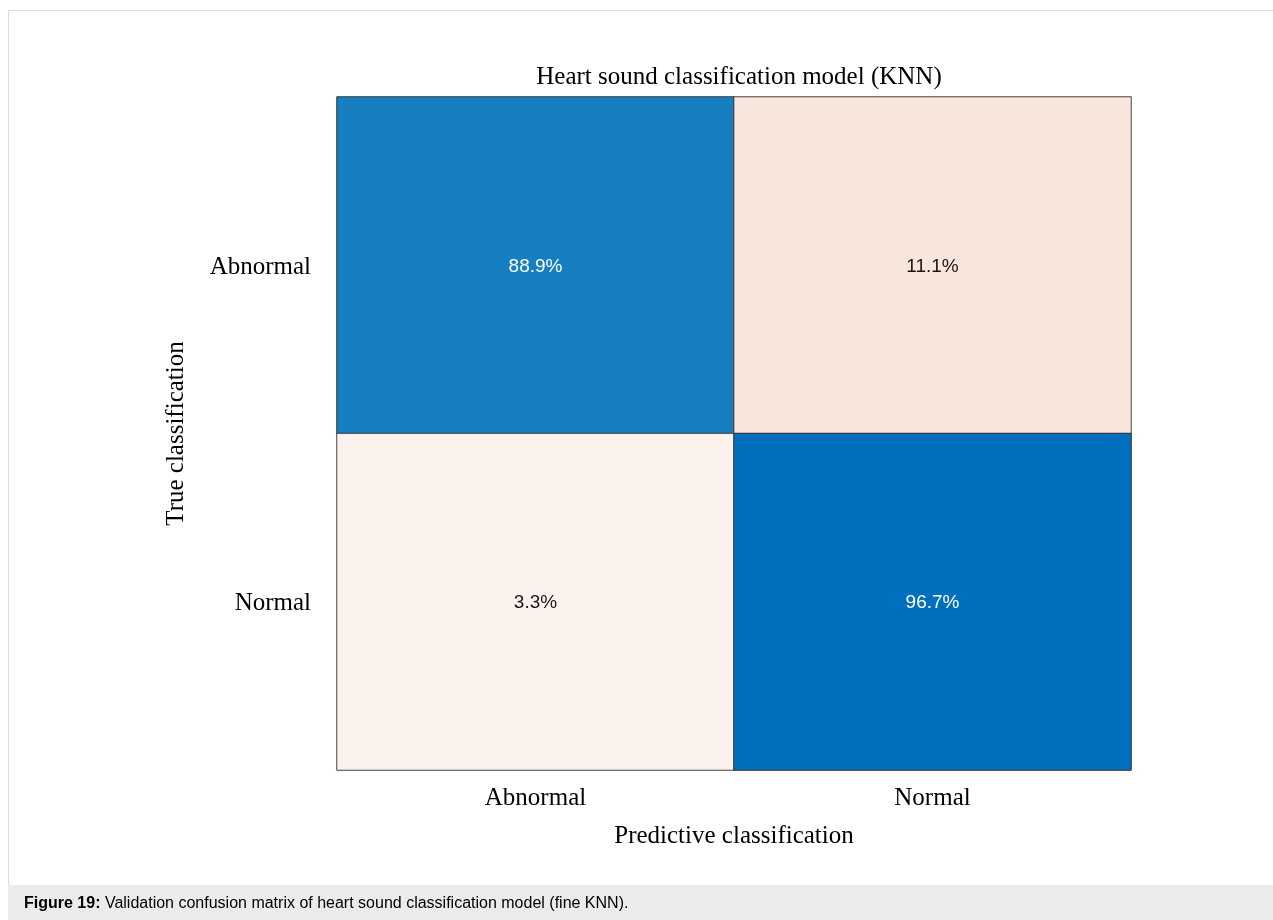 Image resolution: width=1273 pixels, height=920 pixels. What do you see at coordinates (174, 433) in the screenshot?
I see `y-axis-title: True classification` at bounding box center [174, 433].